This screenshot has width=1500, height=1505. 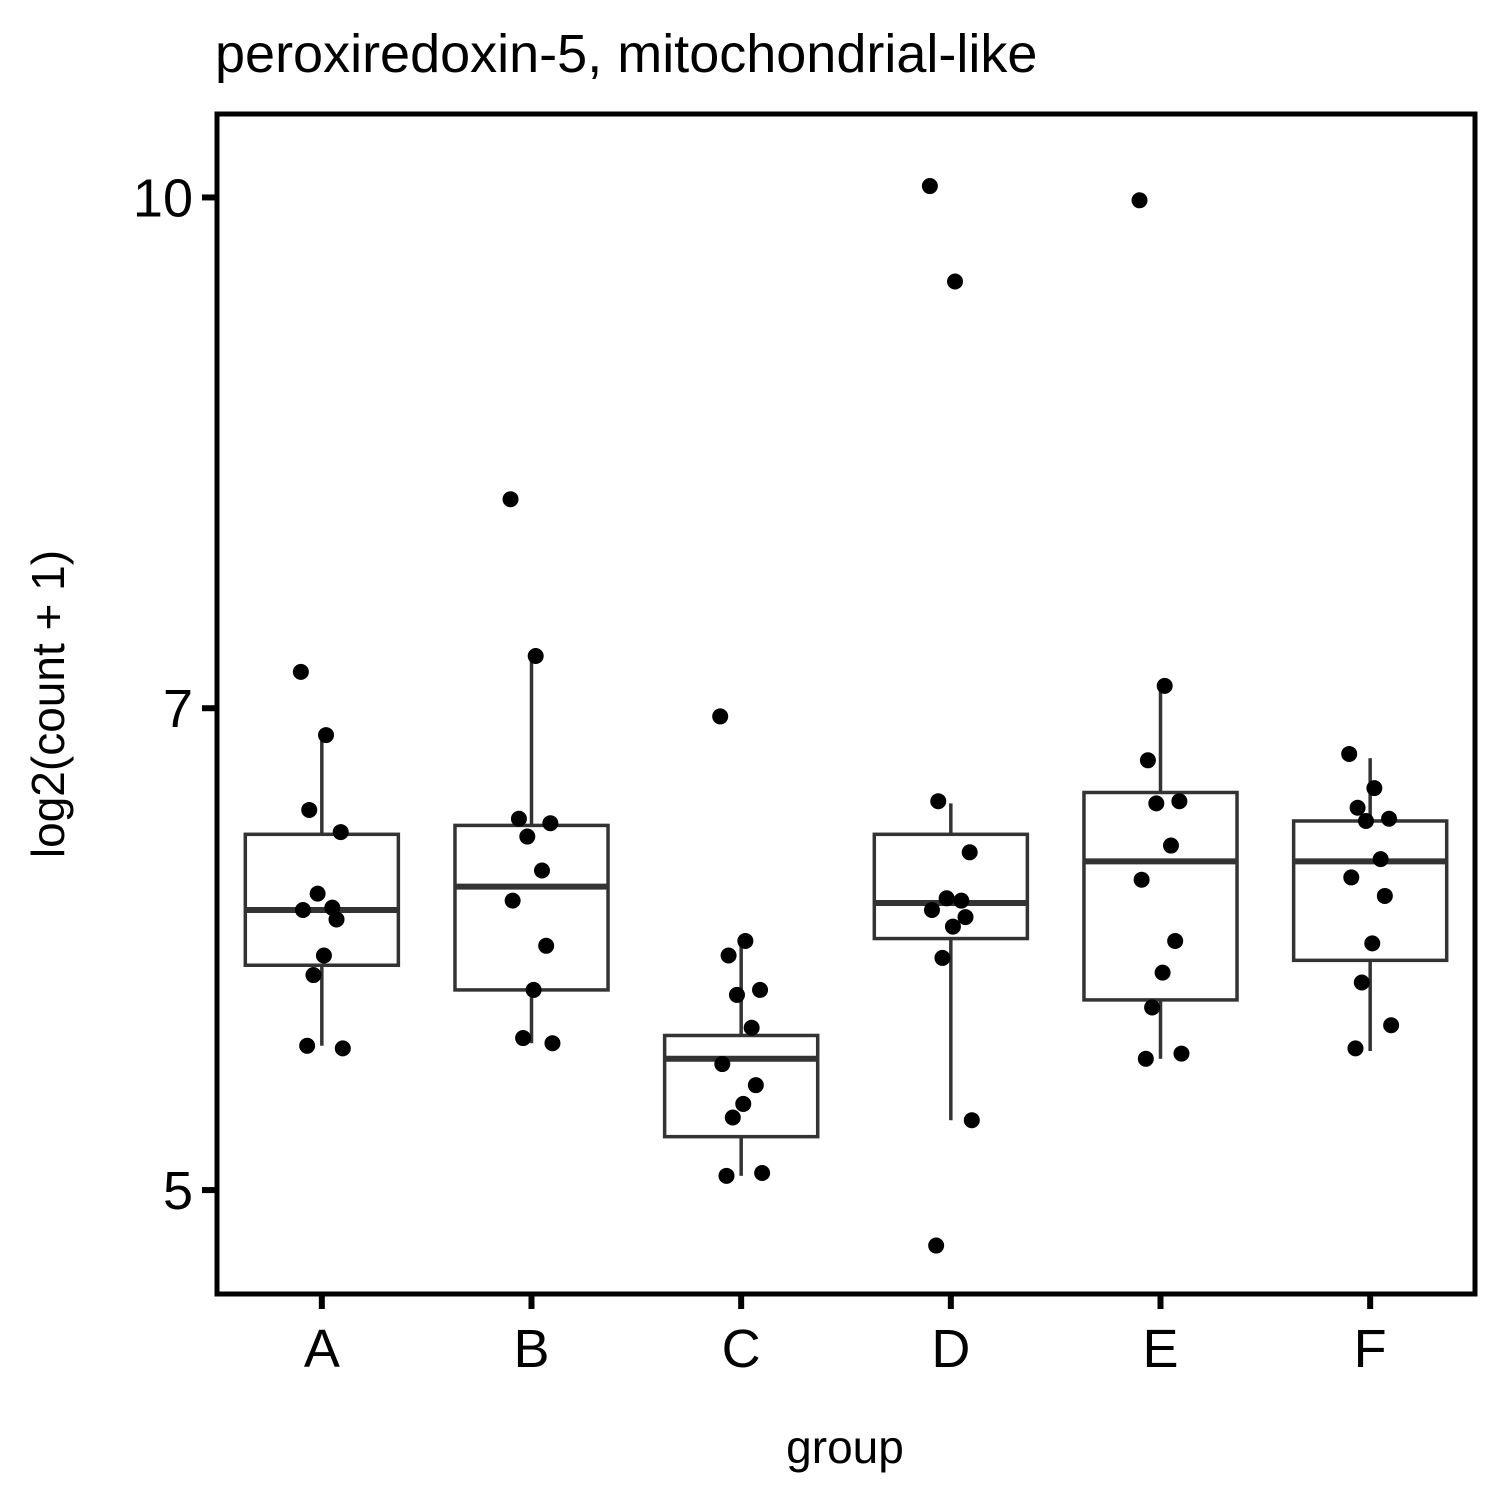 I want to click on x-tick-label: E, so click(x=1160, y=1349).